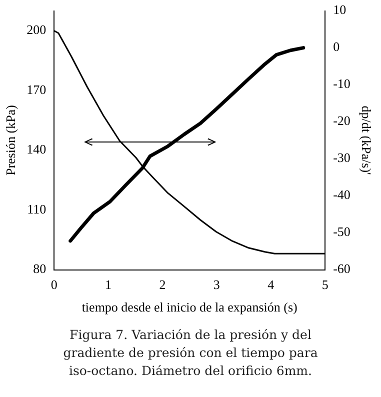  What do you see at coordinates (336, 46) in the screenshot?
I see `y2-tick-label: 0` at bounding box center [336, 46].